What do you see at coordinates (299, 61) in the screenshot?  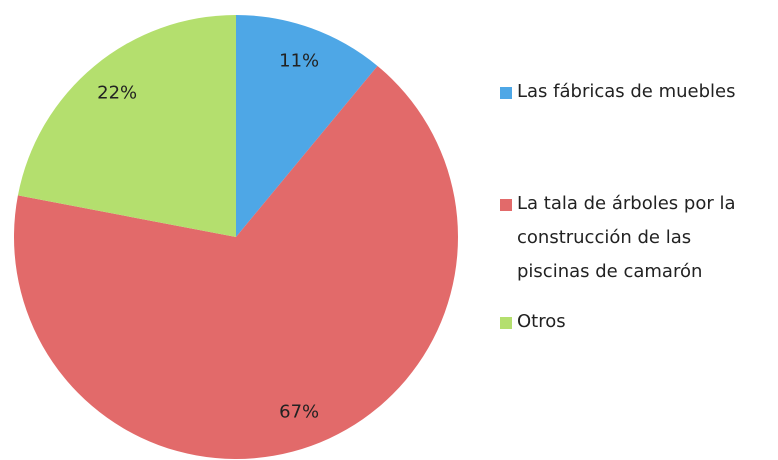 I see `data-label: 11%` at bounding box center [299, 61].